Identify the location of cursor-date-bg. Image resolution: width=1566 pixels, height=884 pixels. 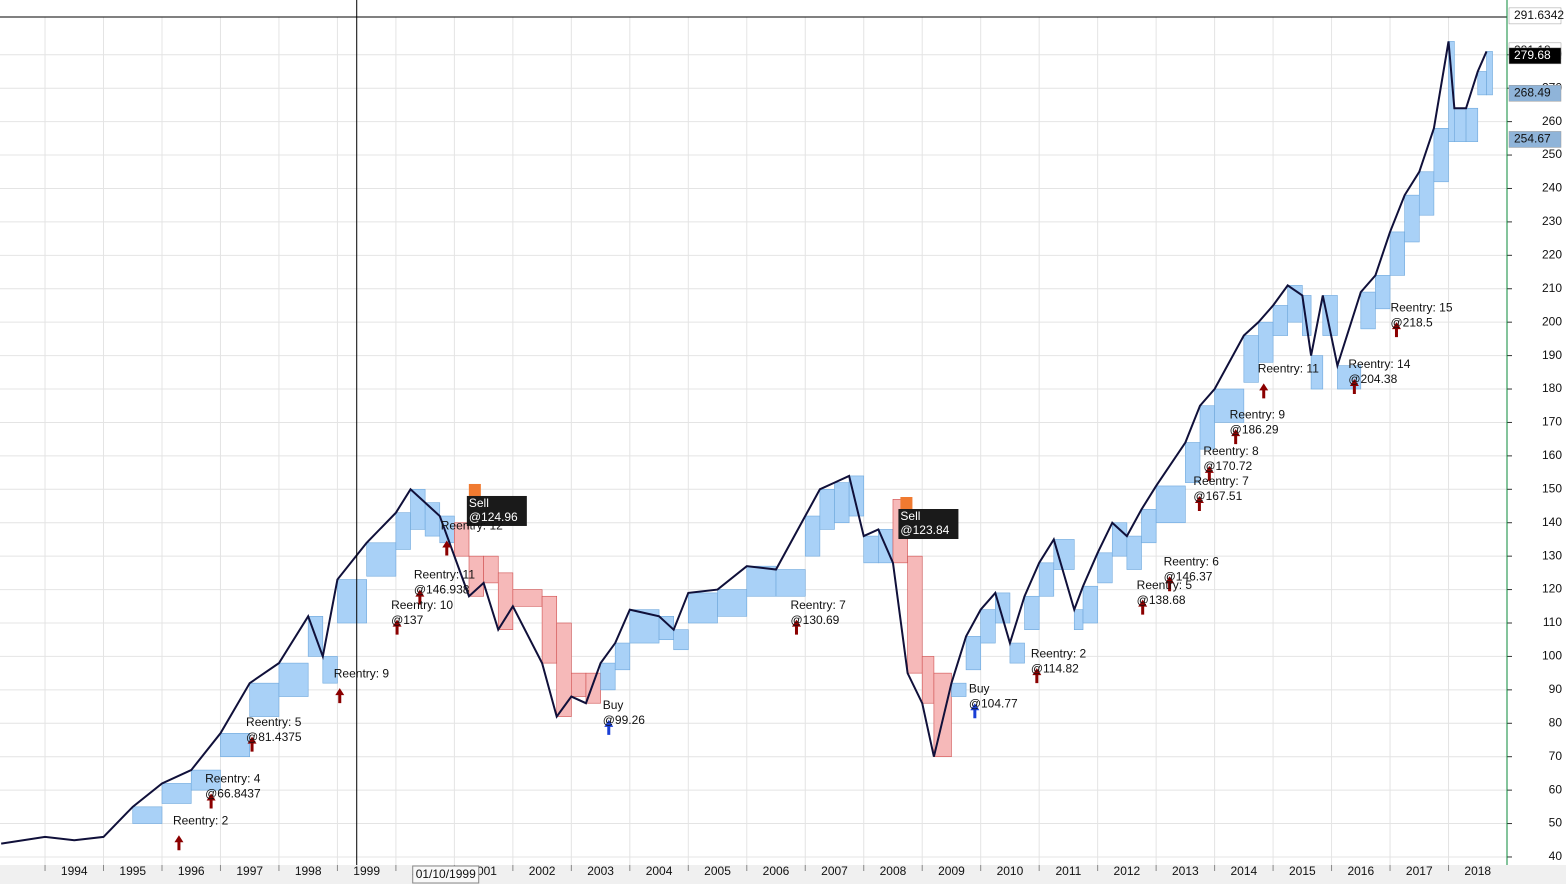
(446, 874).